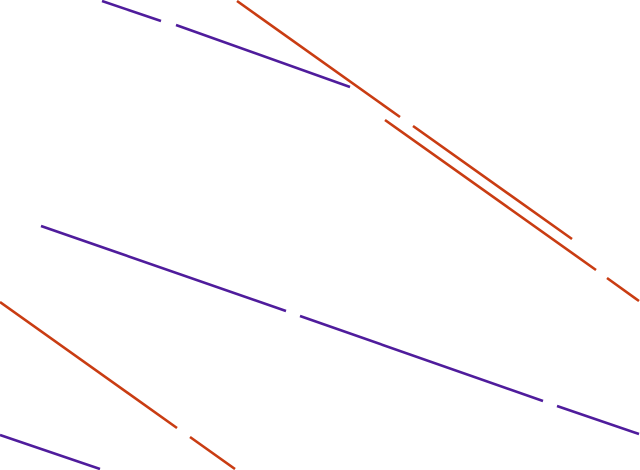  I want to click on orange-line-lower, so click(118, 385).